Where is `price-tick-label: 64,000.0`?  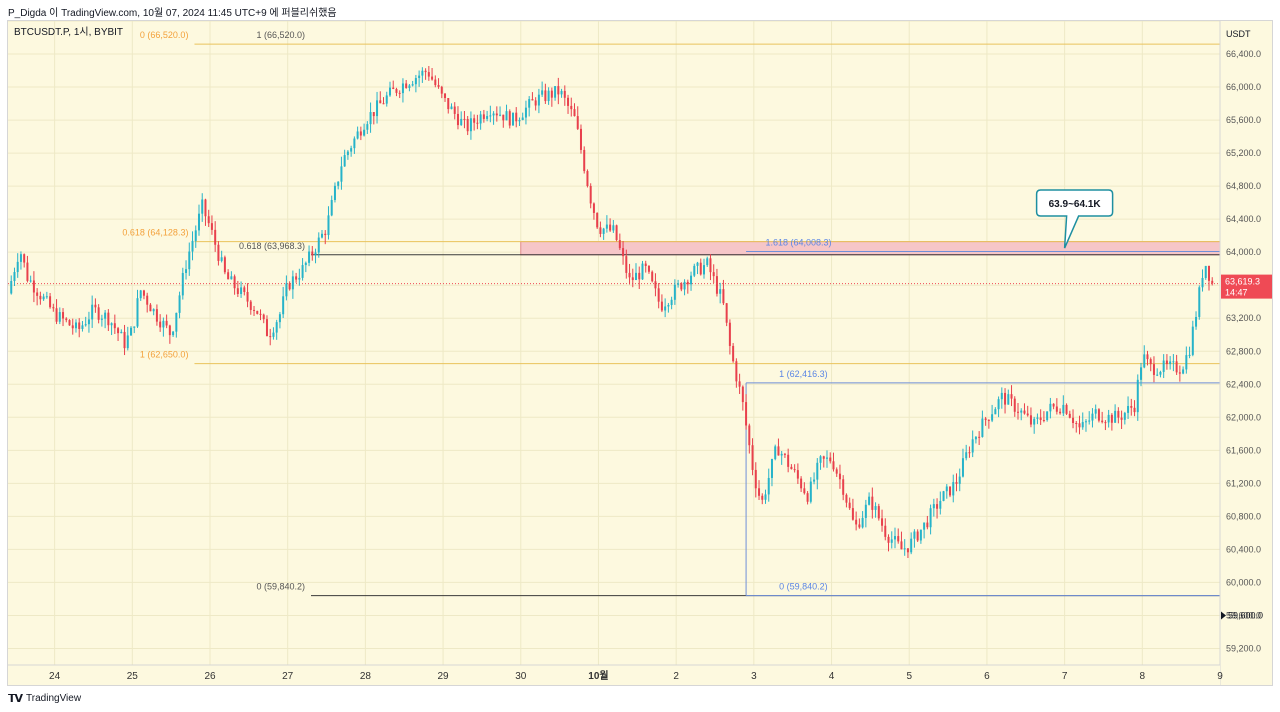 price-tick-label: 64,000.0 is located at coordinates (1243, 252).